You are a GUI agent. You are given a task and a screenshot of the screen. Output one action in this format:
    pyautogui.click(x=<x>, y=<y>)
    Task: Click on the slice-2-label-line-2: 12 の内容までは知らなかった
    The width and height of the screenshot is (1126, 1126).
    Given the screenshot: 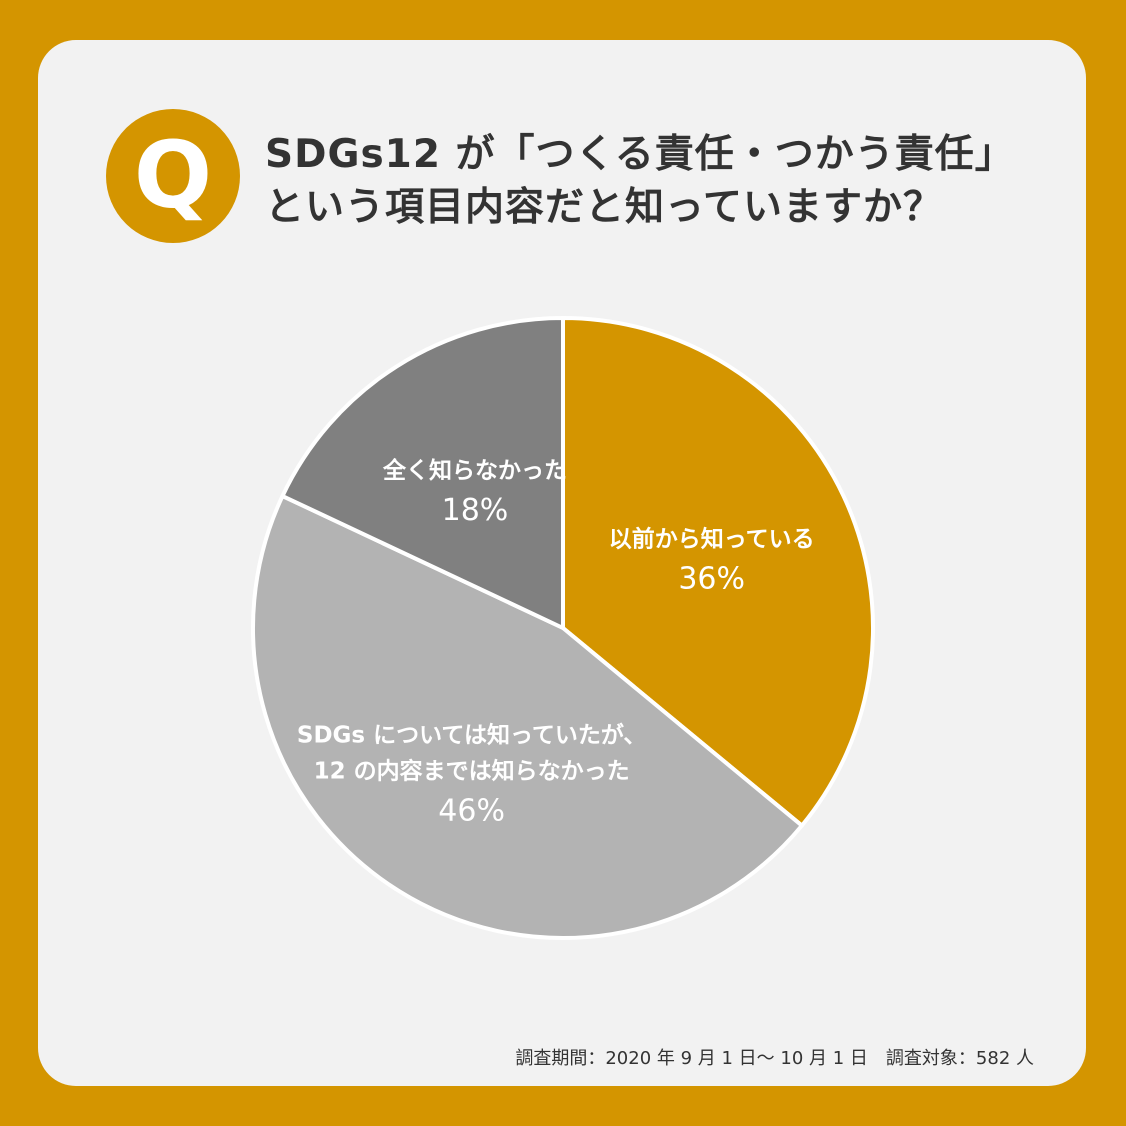 What is the action you would take?
    pyautogui.click(x=472, y=770)
    